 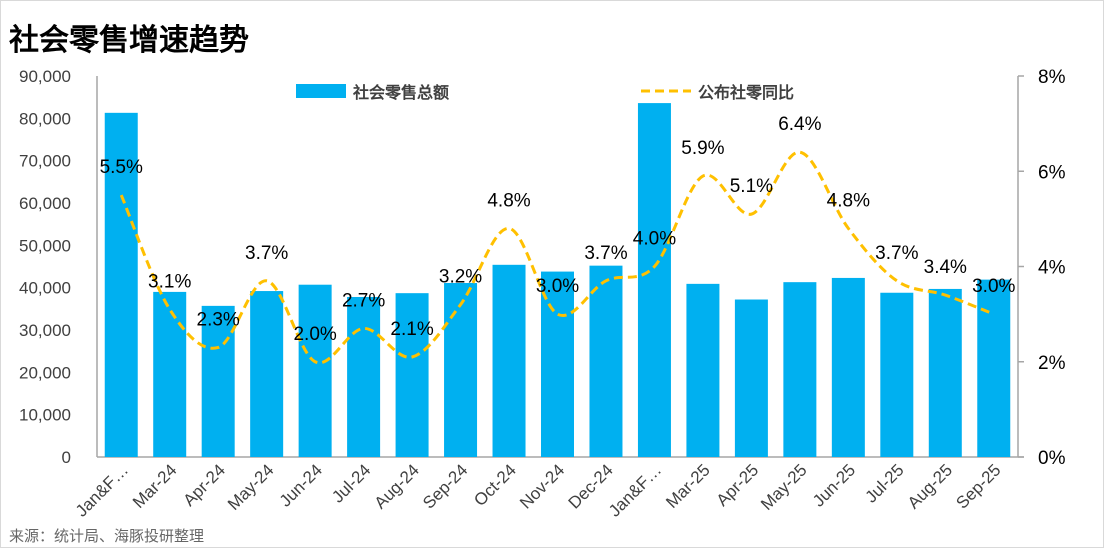 I want to click on y-right-tick-label: 8%, so click(x=1052, y=77).